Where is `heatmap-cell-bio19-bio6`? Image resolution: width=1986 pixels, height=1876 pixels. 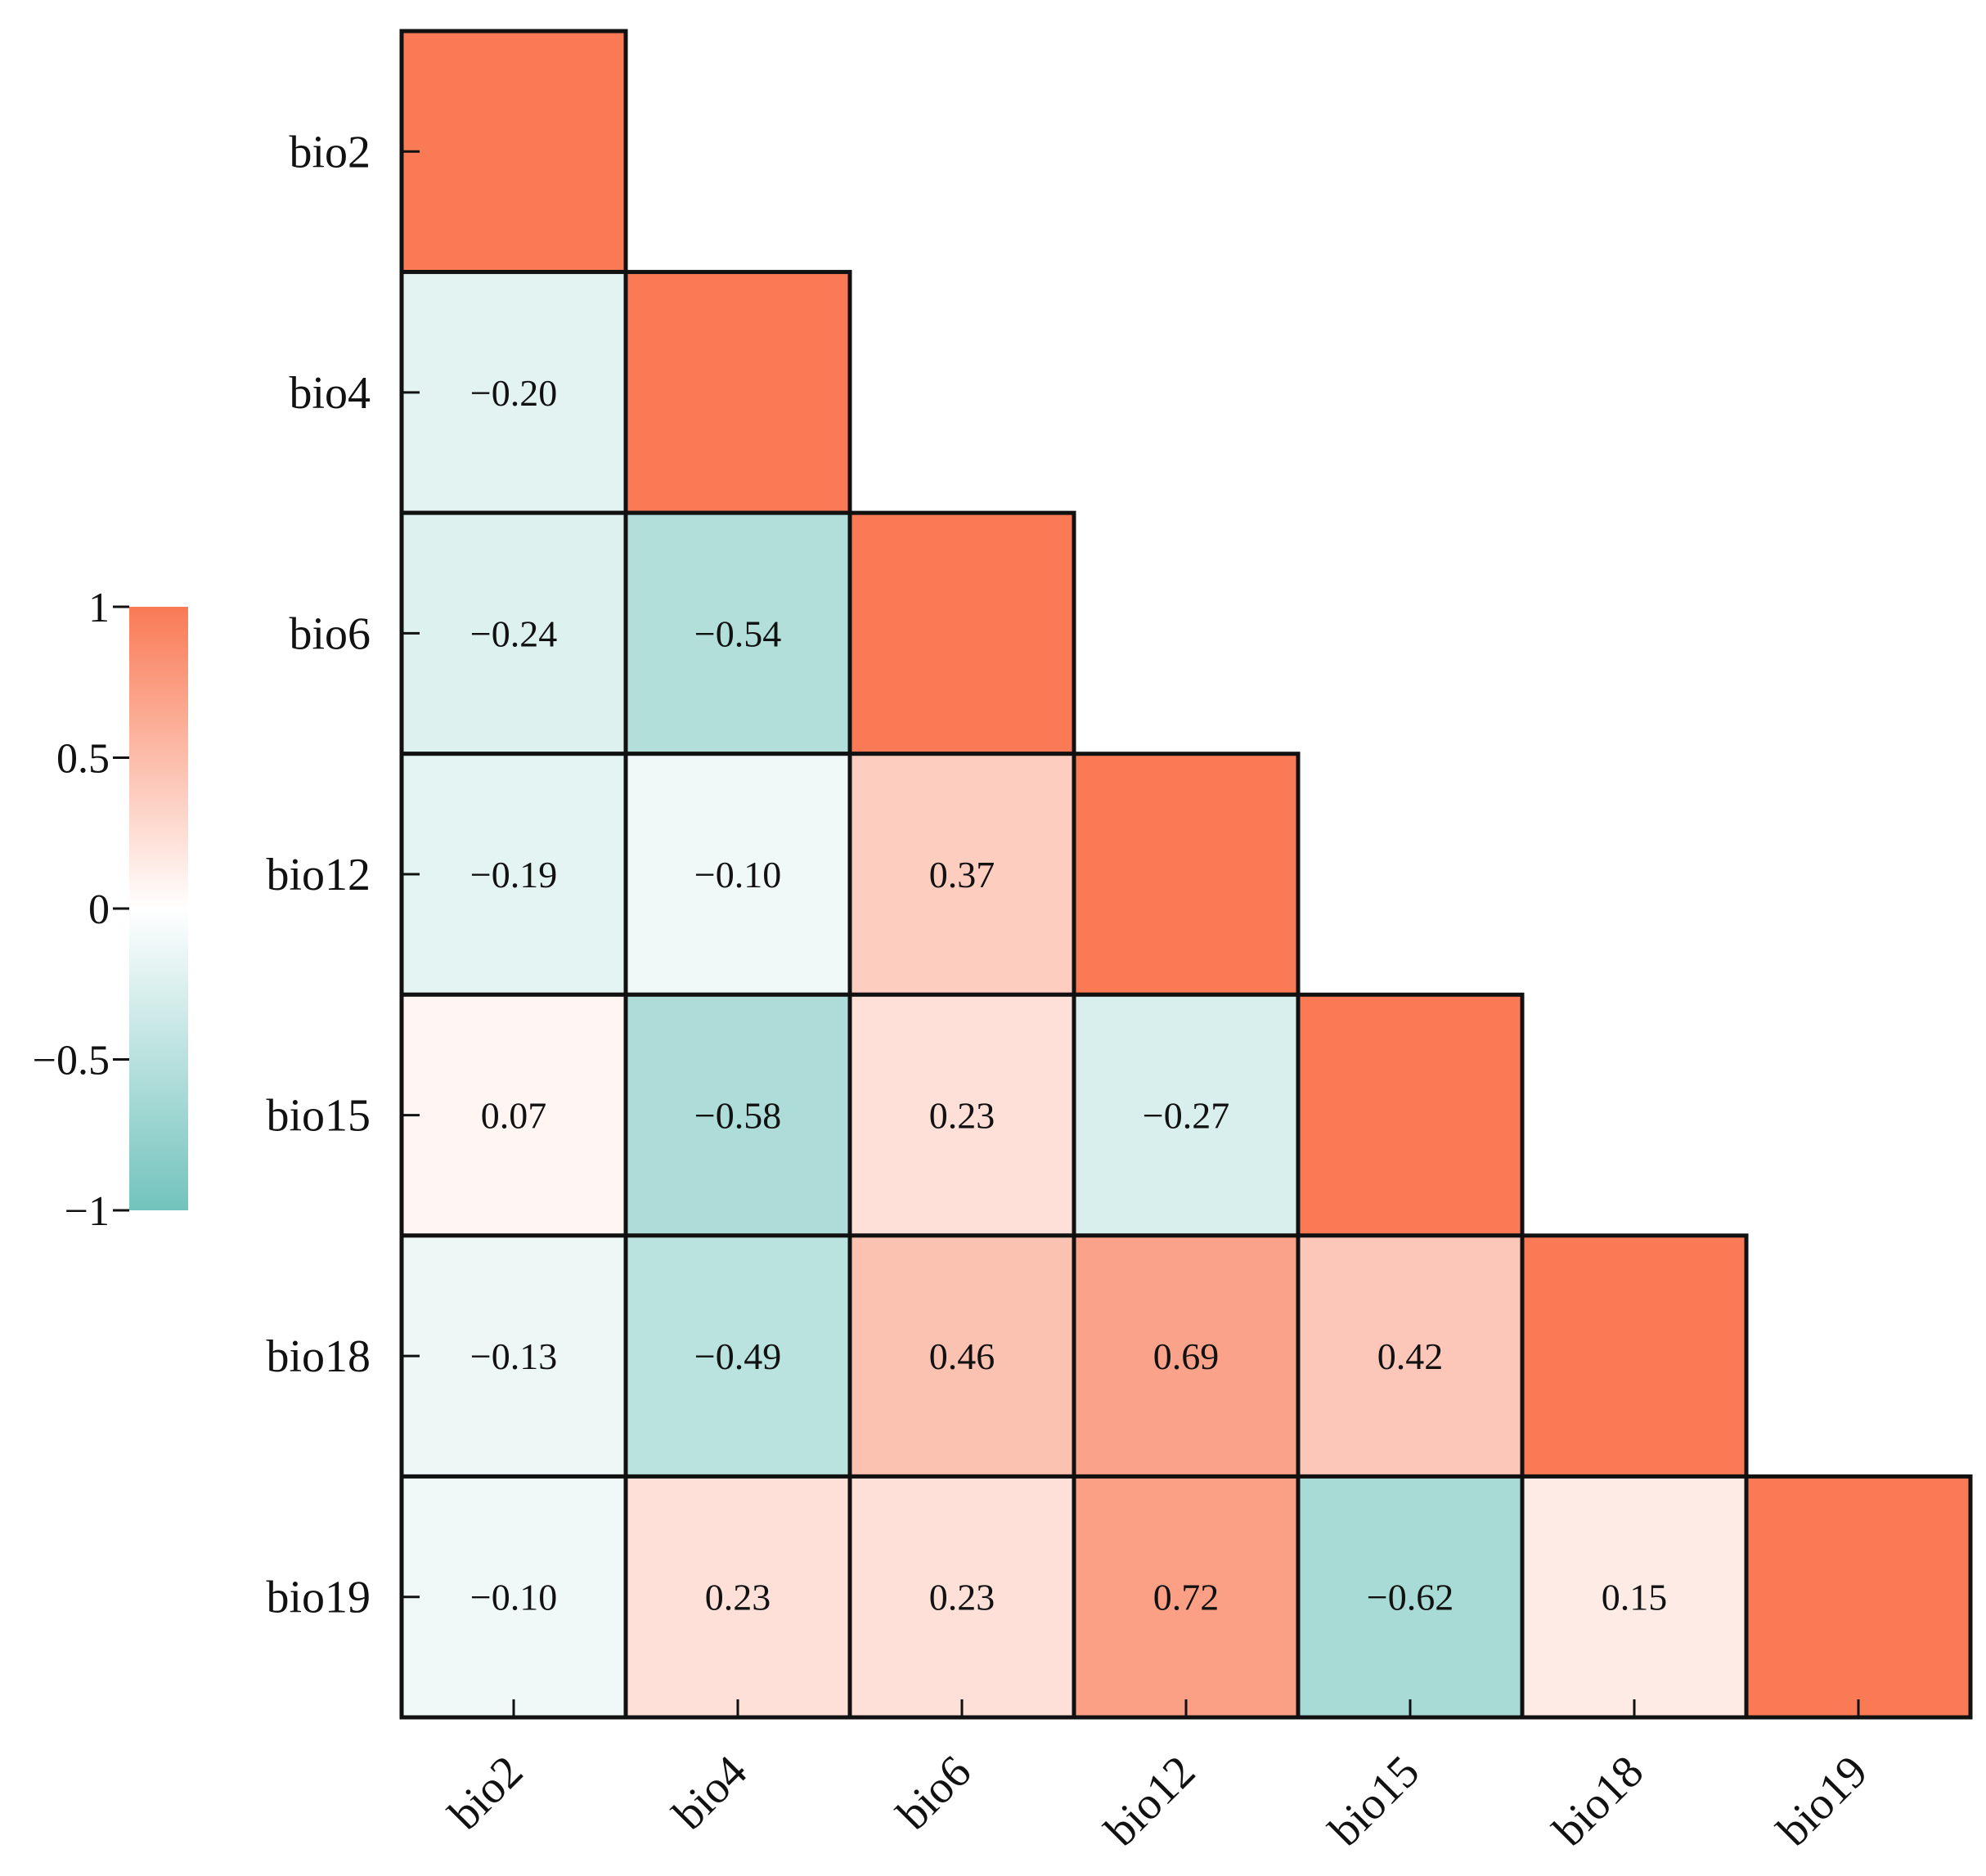 heatmap-cell-bio19-bio6 is located at coordinates (962, 1597).